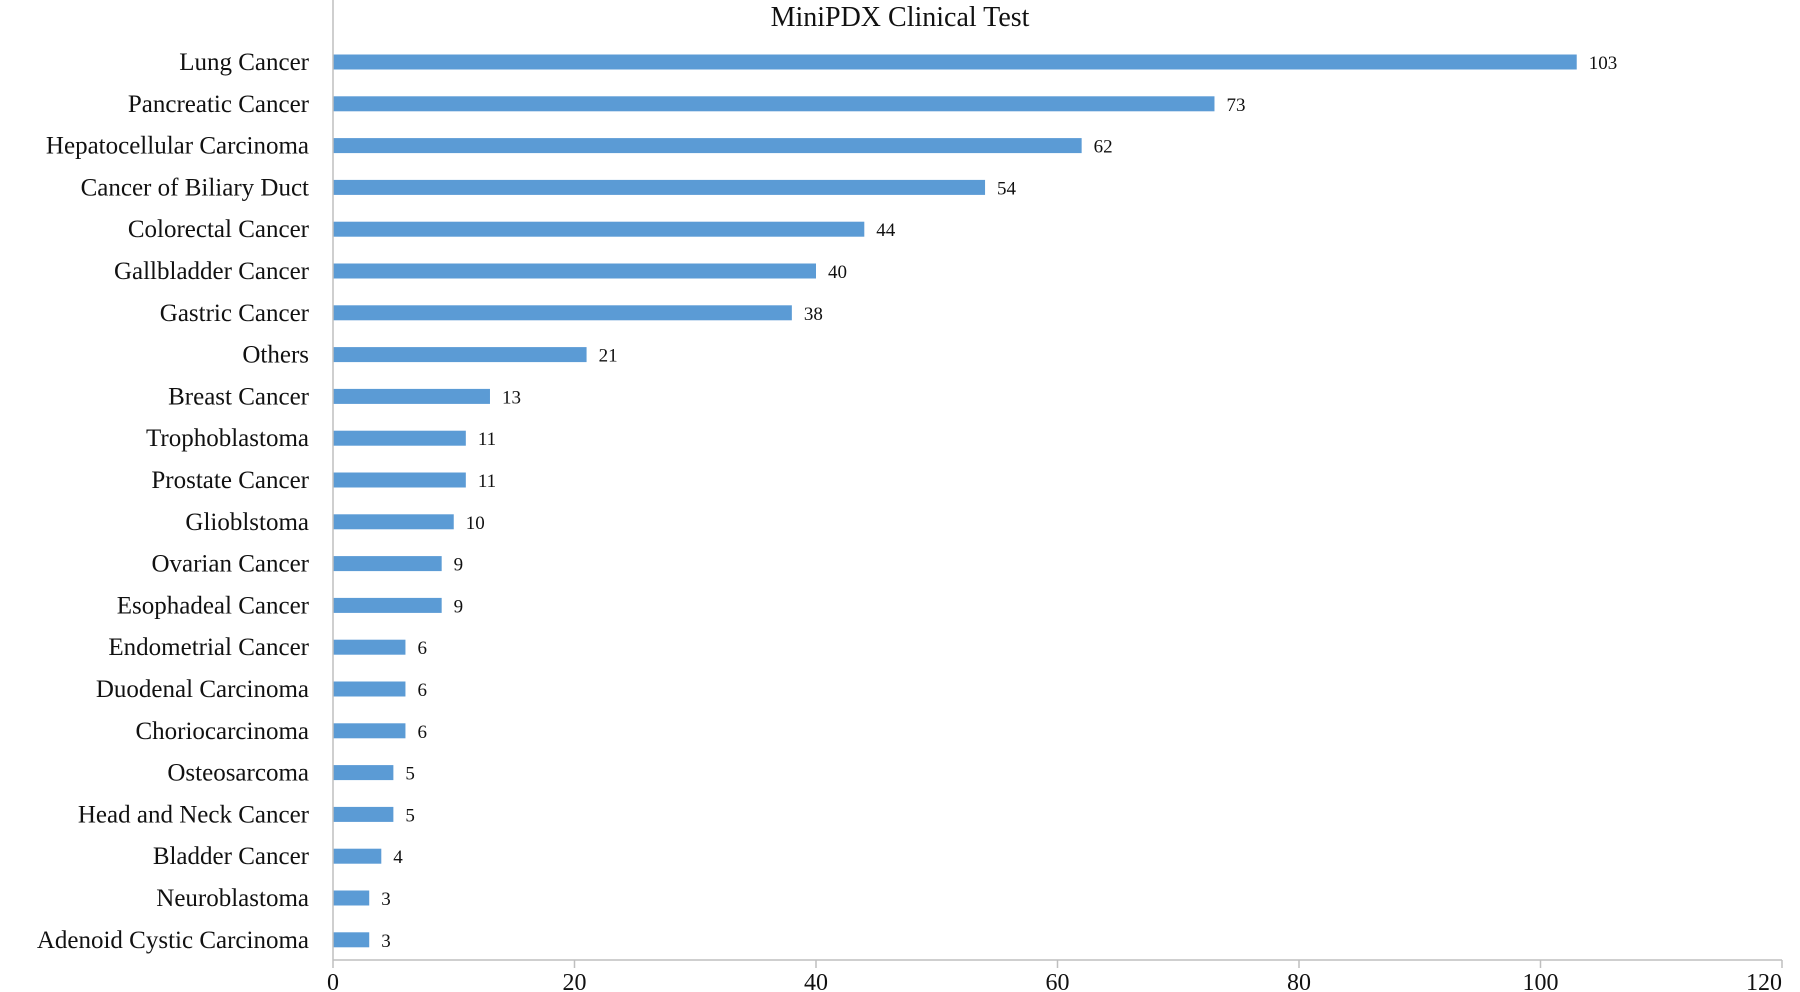 The width and height of the screenshot is (1800, 992). Describe the element at coordinates (227, 438) in the screenshot. I see `category-label: Trophoblastoma` at that location.